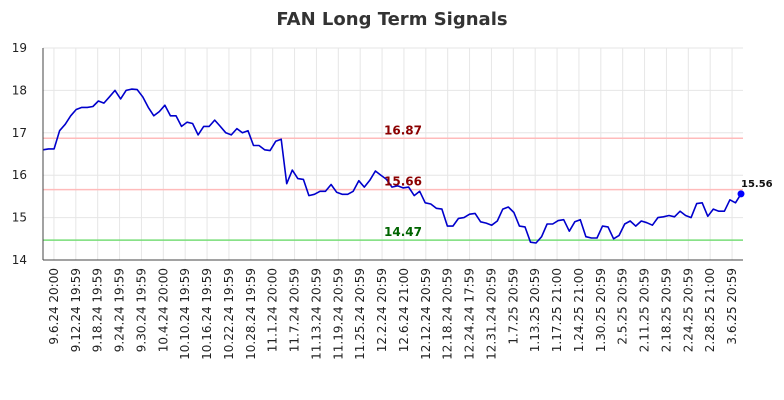  I want to click on level-label: 14.47, so click(403, 232).